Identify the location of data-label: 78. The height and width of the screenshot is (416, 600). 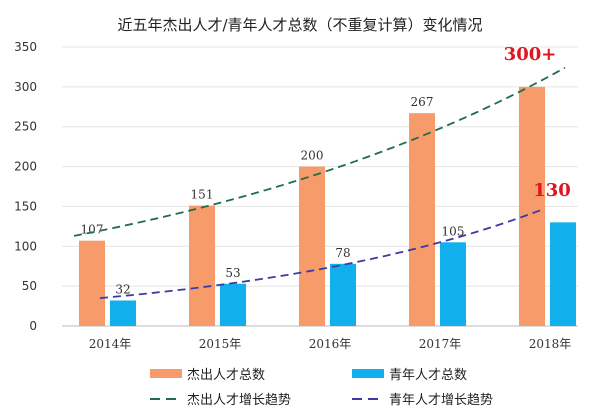
(342, 253).